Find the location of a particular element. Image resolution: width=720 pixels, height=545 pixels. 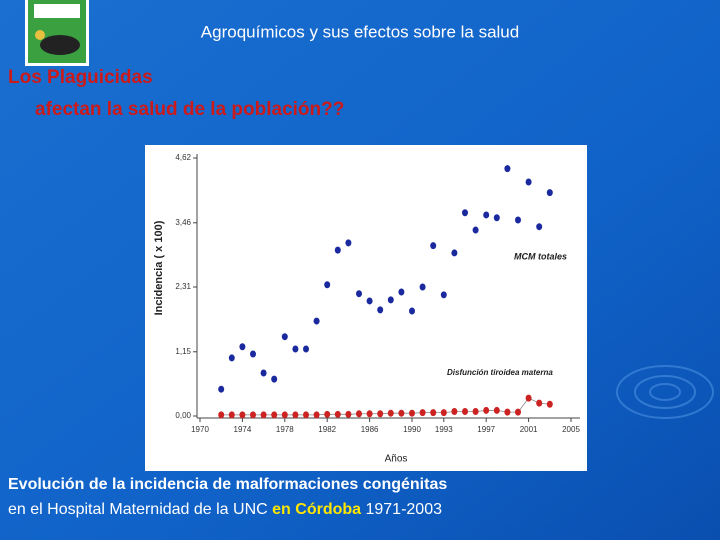

legend-label: Disfunción tiroidea materna is located at coordinates (500, 372).